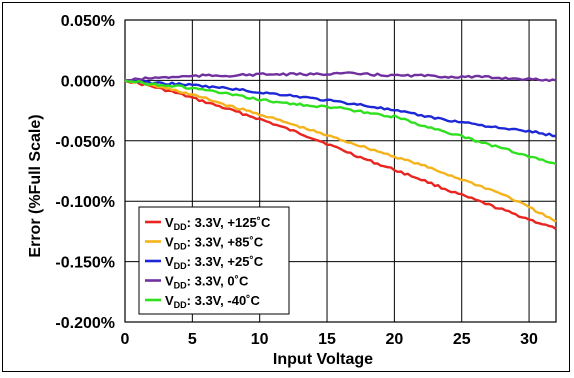  What do you see at coordinates (214, 243) in the screenshot?
I see `legend-label: VDD: 3.3V, +85˚C` at bounding box center [214, 243].